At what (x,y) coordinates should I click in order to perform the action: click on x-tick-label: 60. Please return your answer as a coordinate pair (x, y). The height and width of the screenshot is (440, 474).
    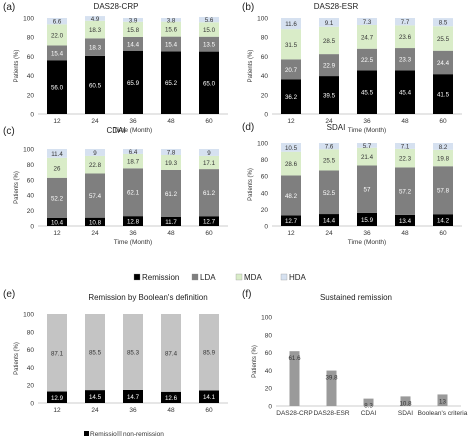
    Looking at the image, I should click on (443, 121).